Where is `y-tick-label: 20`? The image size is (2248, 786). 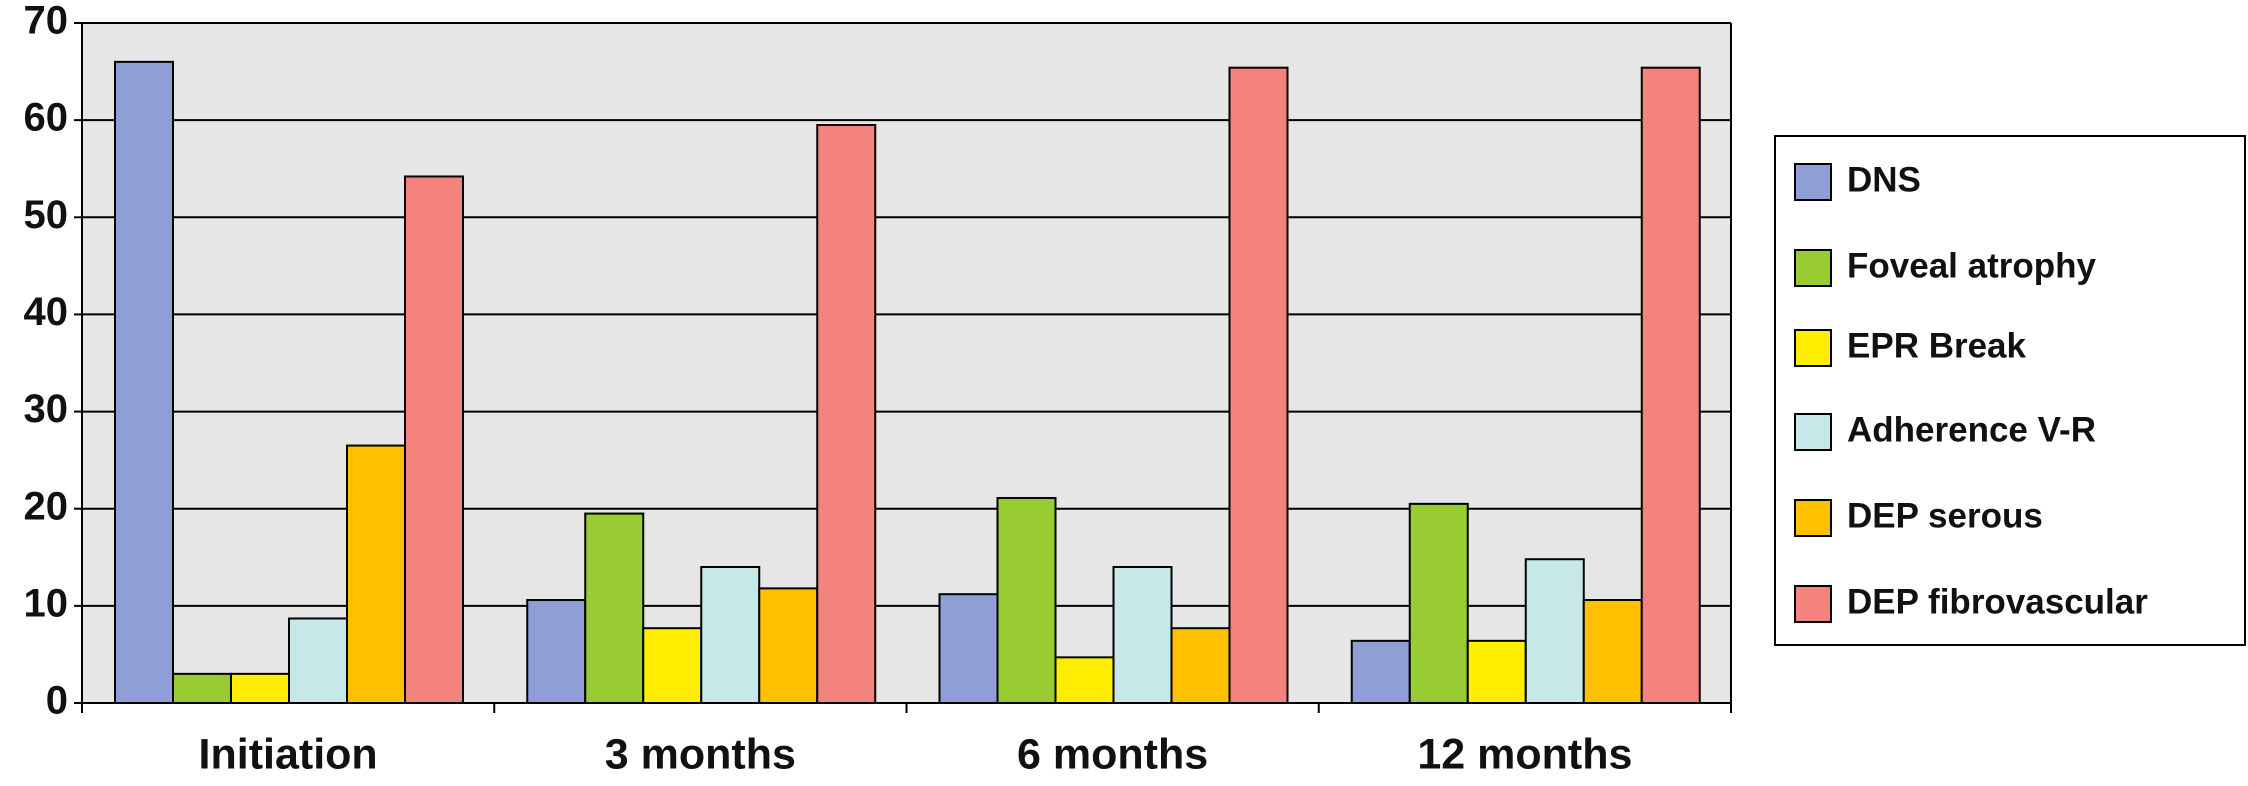
y-tick-label: 20 is located at coordinates (46, 506).